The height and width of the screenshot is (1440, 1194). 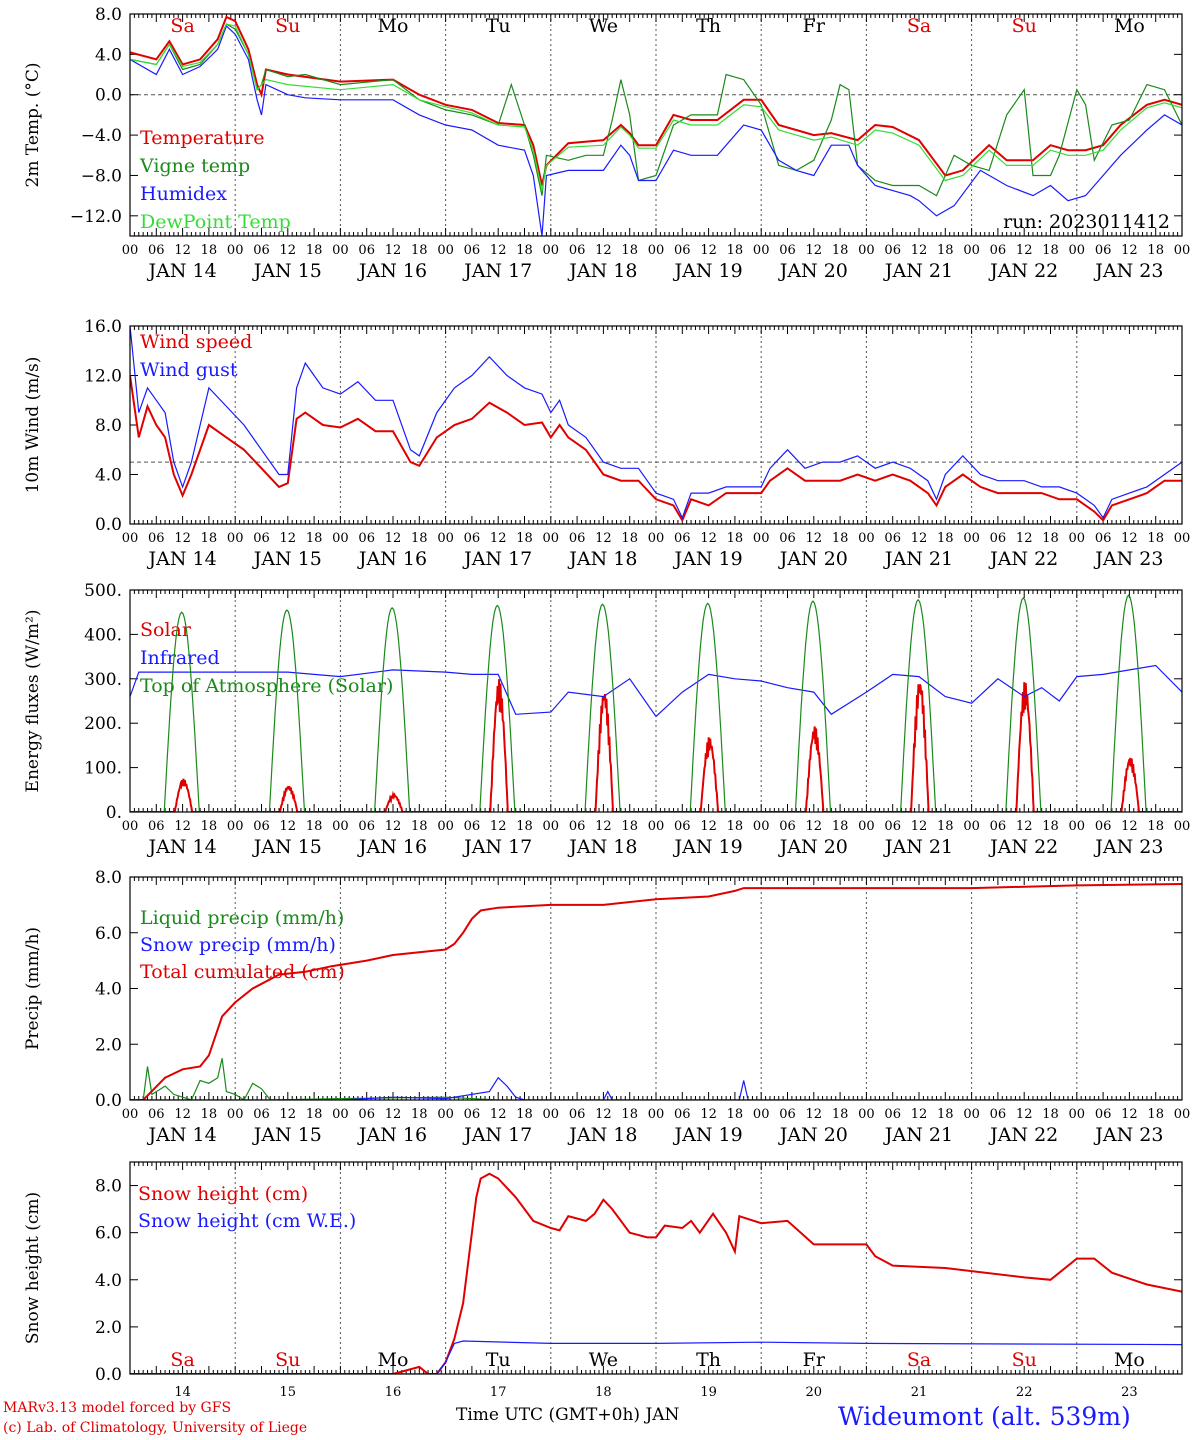 I want to click on legend-wind-gust: Wind gust, so click(x=189, y=370).